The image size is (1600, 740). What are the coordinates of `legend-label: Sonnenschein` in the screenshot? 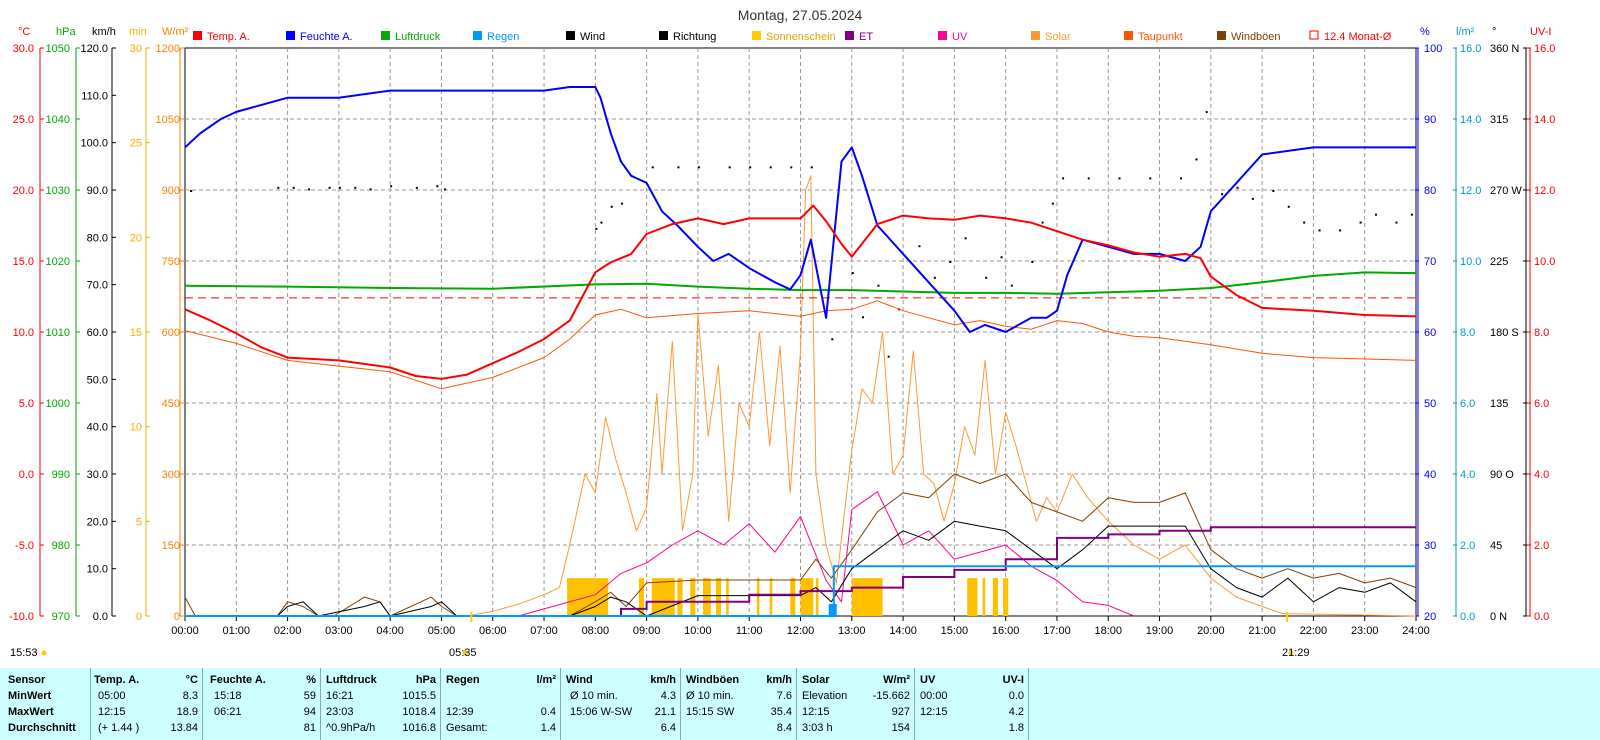 It's located at (801, 37).